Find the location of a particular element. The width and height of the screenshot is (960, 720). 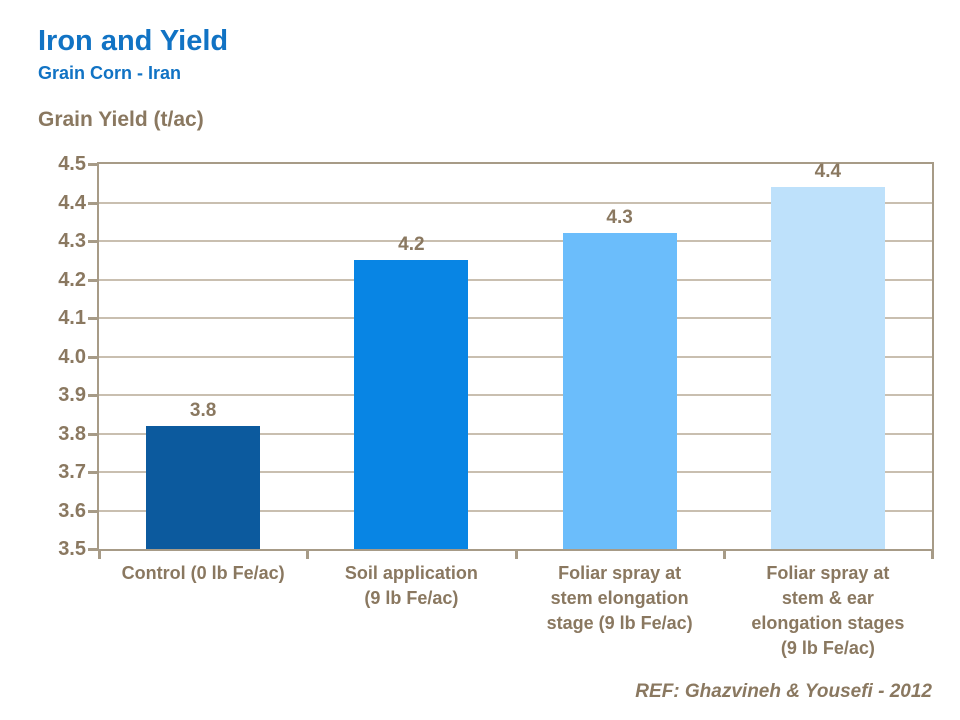

bar-value-label: 4.2 is located at coordinates (411, 245).